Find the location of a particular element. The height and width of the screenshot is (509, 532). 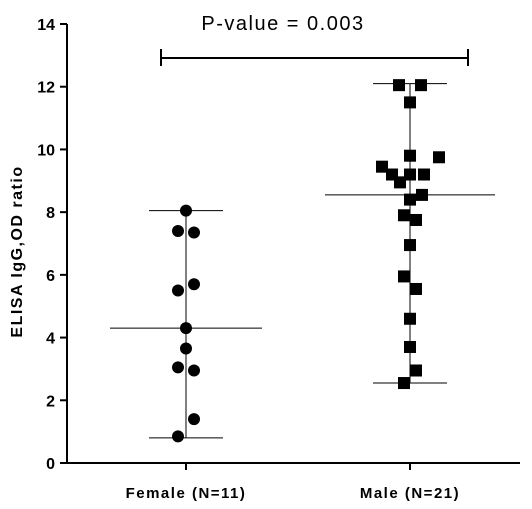

y-tick-label: 12 is located at coordinates (46, 88).